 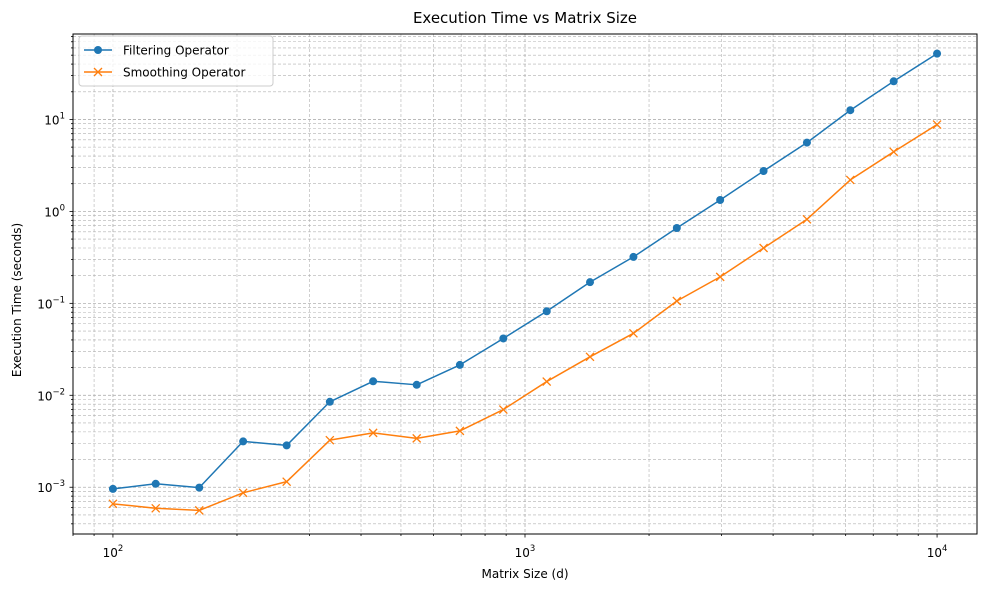 What do you see at coordinates (17, 300) in the screenshot?
I see `y-axis-label: Execution Time (seconds)` at bounding box center [17, 300].